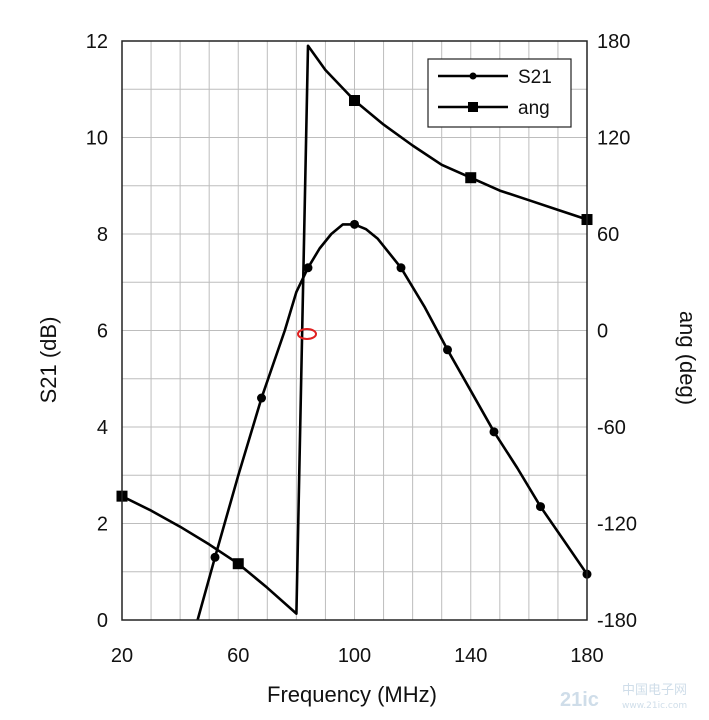 This screenshot has width=709, height=720. I want to click on x-tick-label: 20, so click(122, 656).